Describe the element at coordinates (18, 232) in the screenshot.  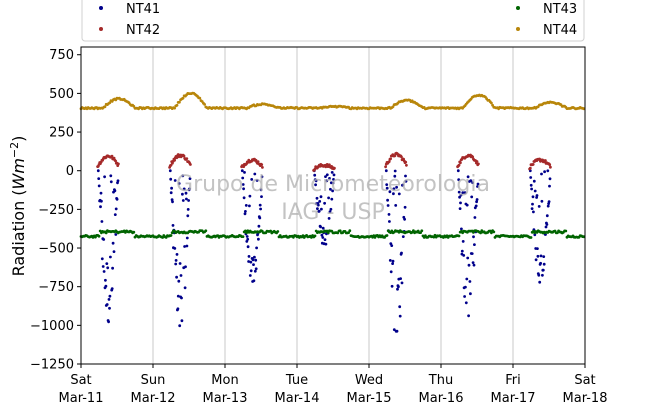
I see `ylabel-base: Radiation (` at that location.